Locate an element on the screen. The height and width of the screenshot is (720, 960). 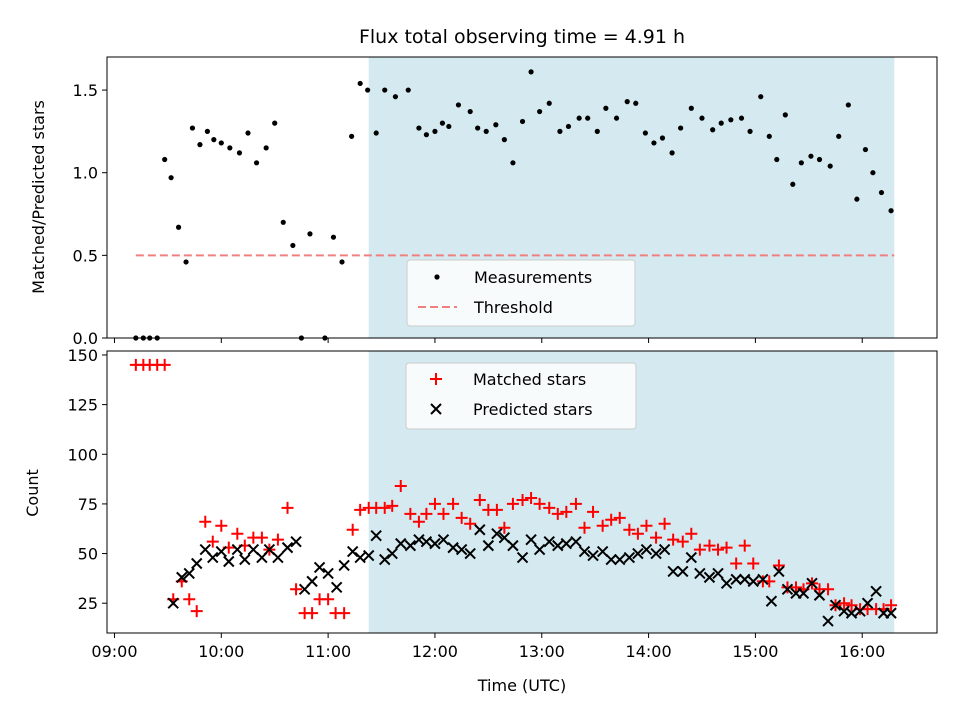
y-tick-label: 25 is located at coordinates (88, 603).